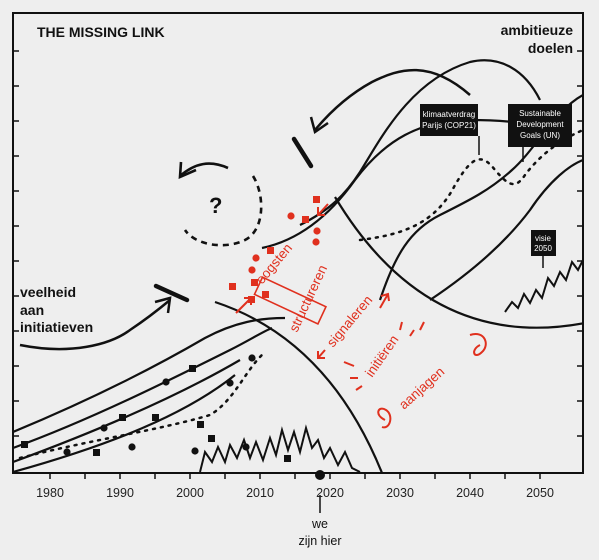 The image size is (599, 560). What do you see at coordinates (95, 325) in the screenshot?
I see `initiatives-arrow` at bounding box center [95, 325].